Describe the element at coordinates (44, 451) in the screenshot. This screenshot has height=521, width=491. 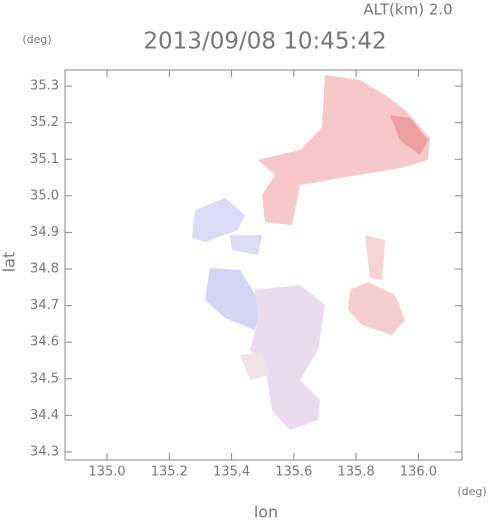
I see `y-tick-label: 34.3` at that location.